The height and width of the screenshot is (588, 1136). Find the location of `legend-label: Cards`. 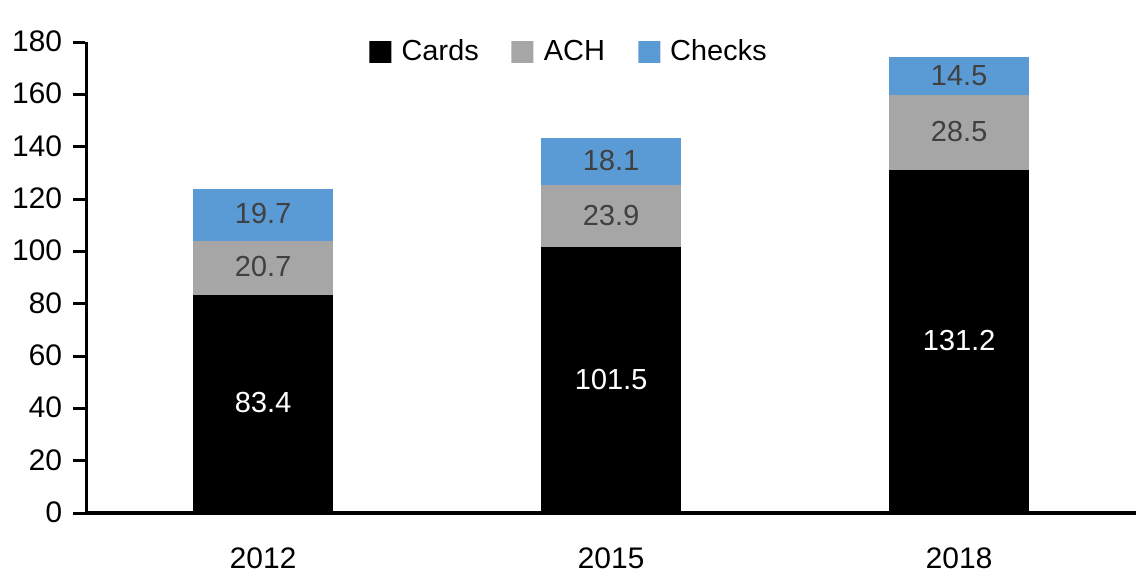

legend-label: Cards is located at coordinates (440, 51).